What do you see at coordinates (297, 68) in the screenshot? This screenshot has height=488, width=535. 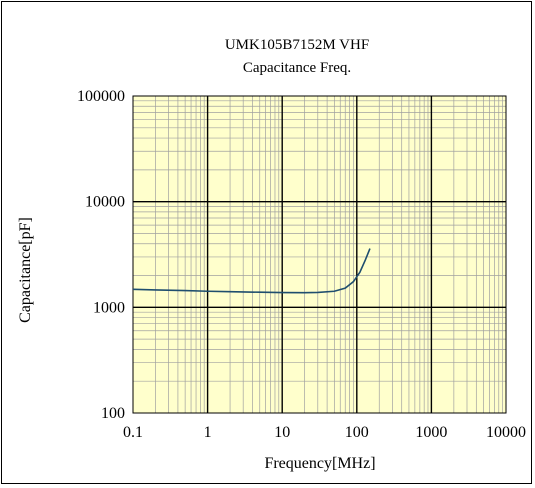 I see `chart-subtitle: Capacitance Freq.` at bounding box center [297, 68].